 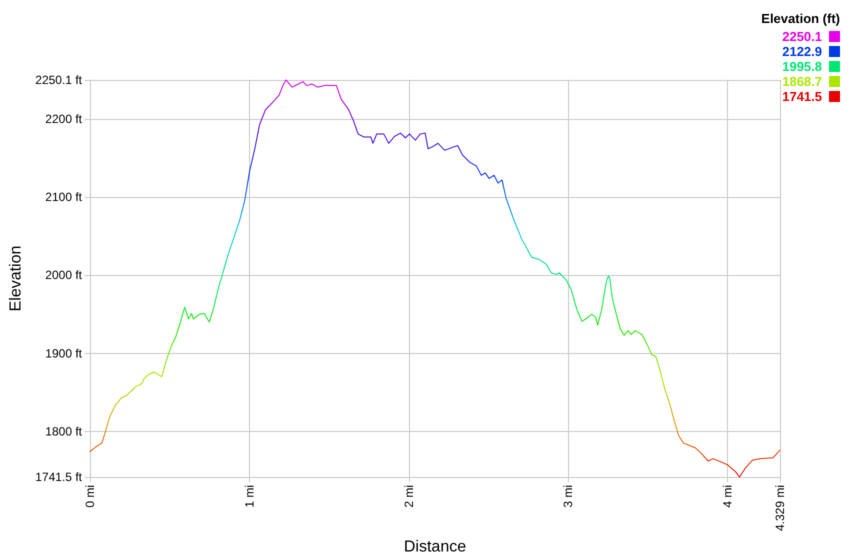 What do you see at coordinates (16, 279) in the screenshot?
I see `y-axis-title: Elevation` at bounding box center [16, 279].